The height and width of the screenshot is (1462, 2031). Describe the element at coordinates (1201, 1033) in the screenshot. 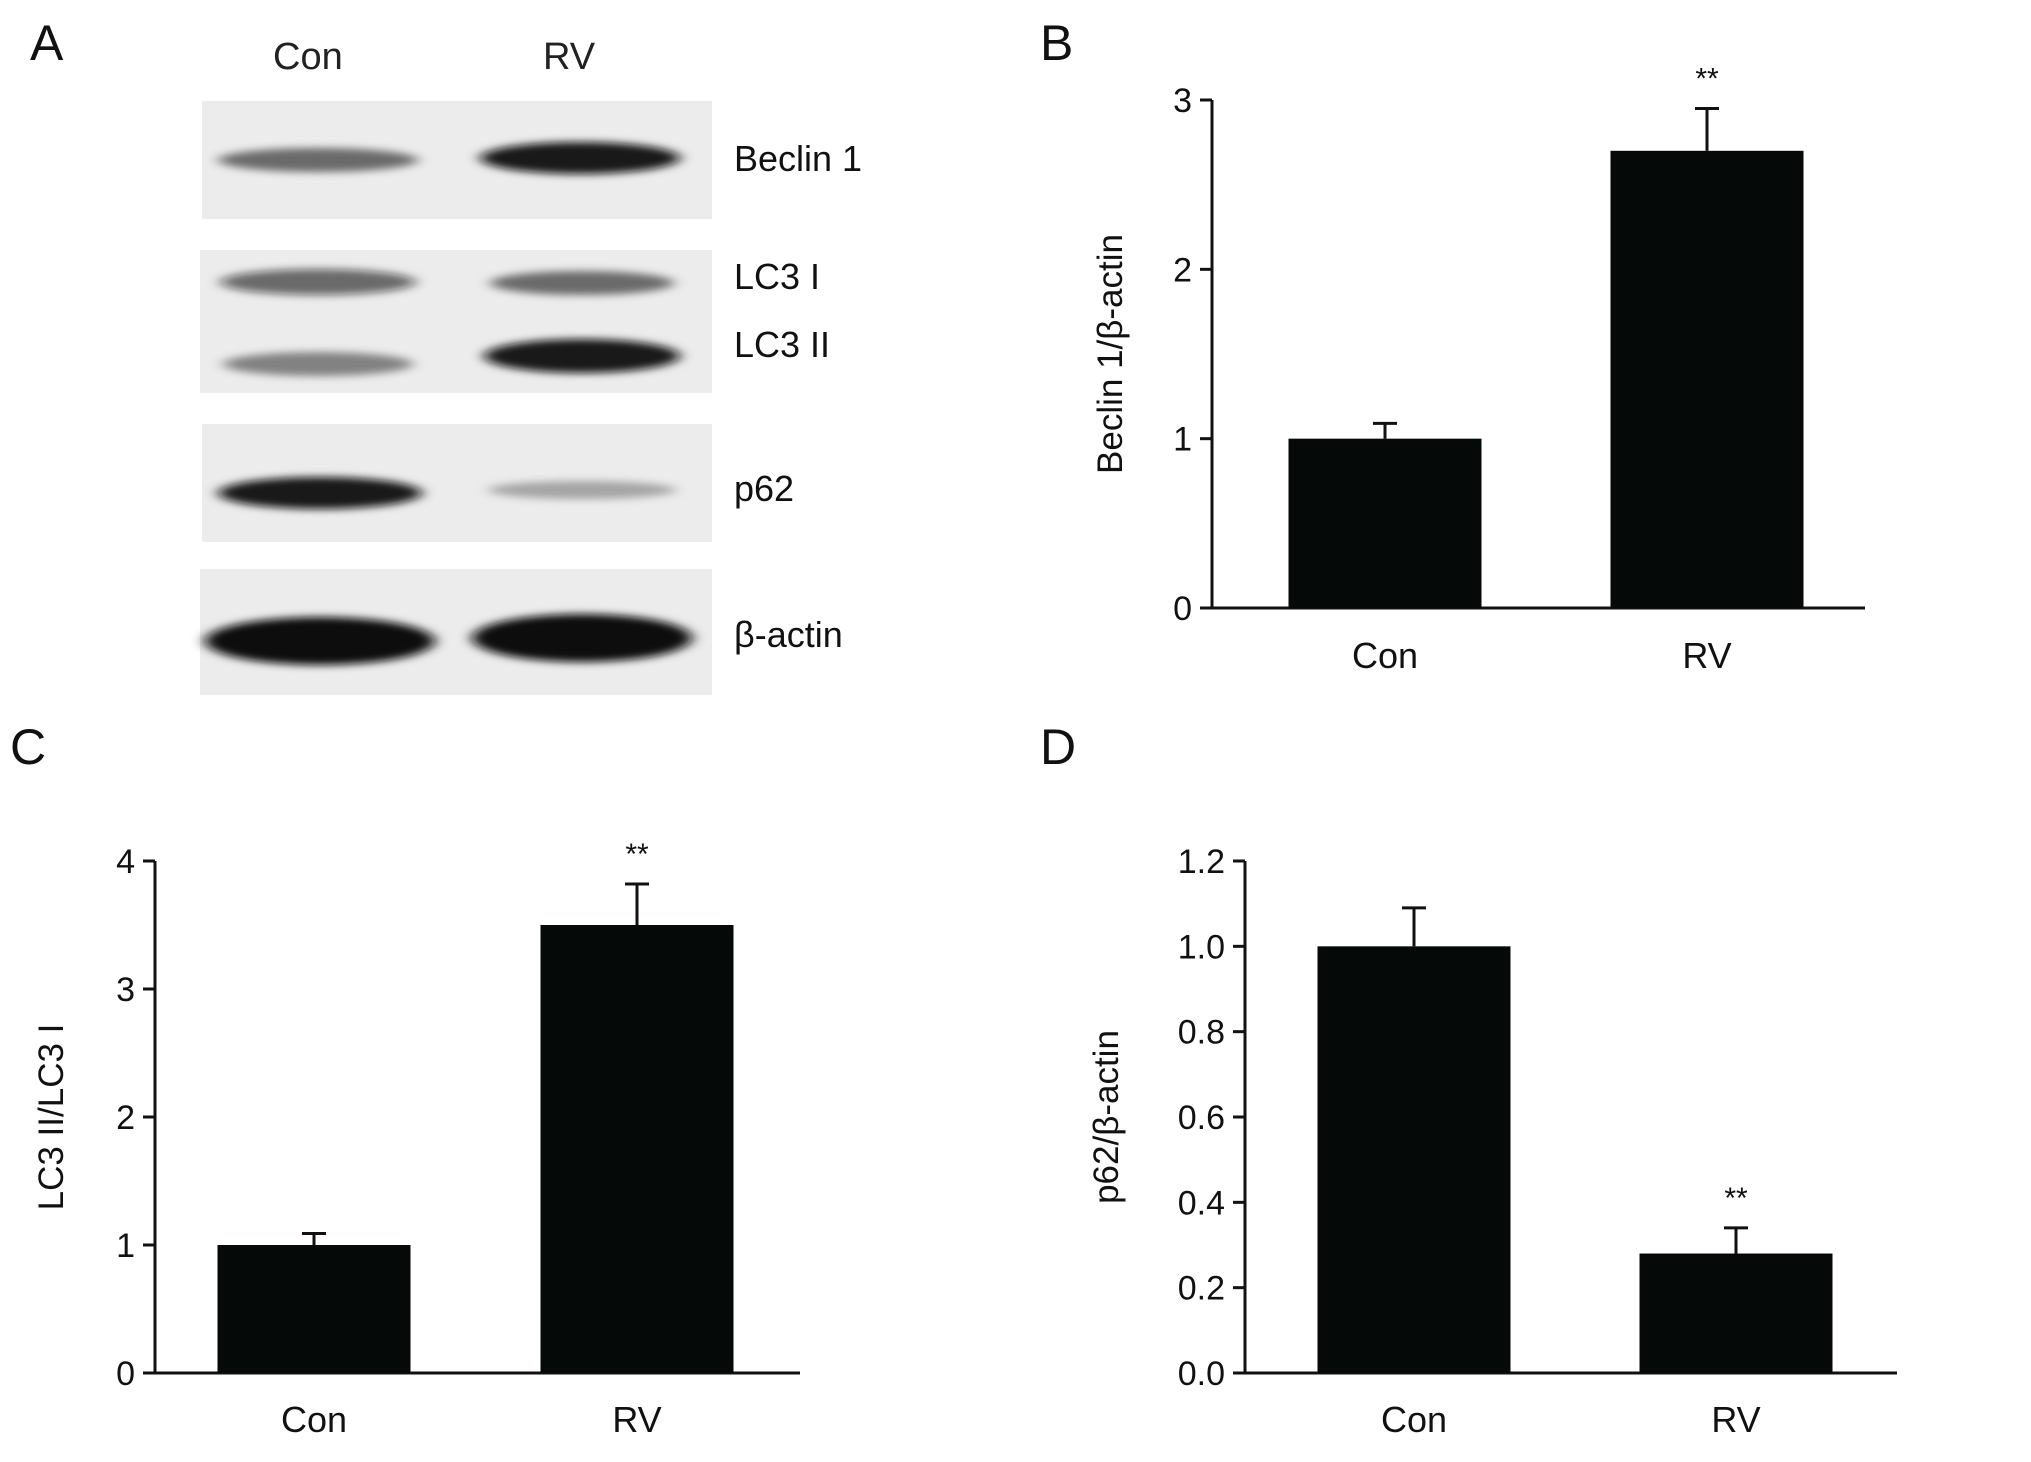

I see `p62-ytick-label: 0.8` at that location.